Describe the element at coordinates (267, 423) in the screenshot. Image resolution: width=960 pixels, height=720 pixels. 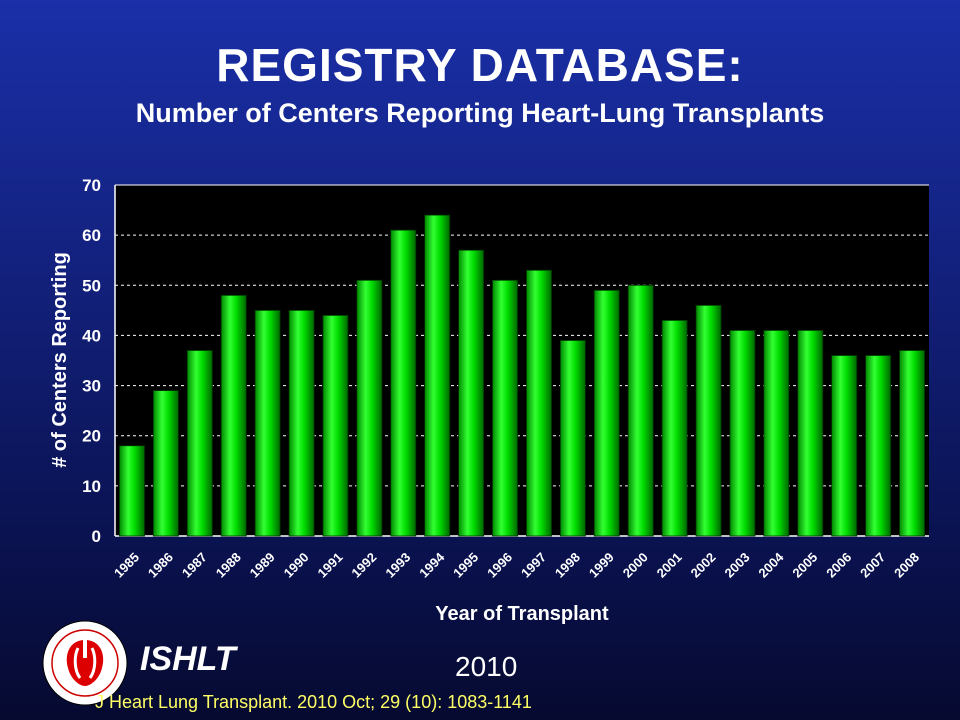
I see `bar-1989` at that location.